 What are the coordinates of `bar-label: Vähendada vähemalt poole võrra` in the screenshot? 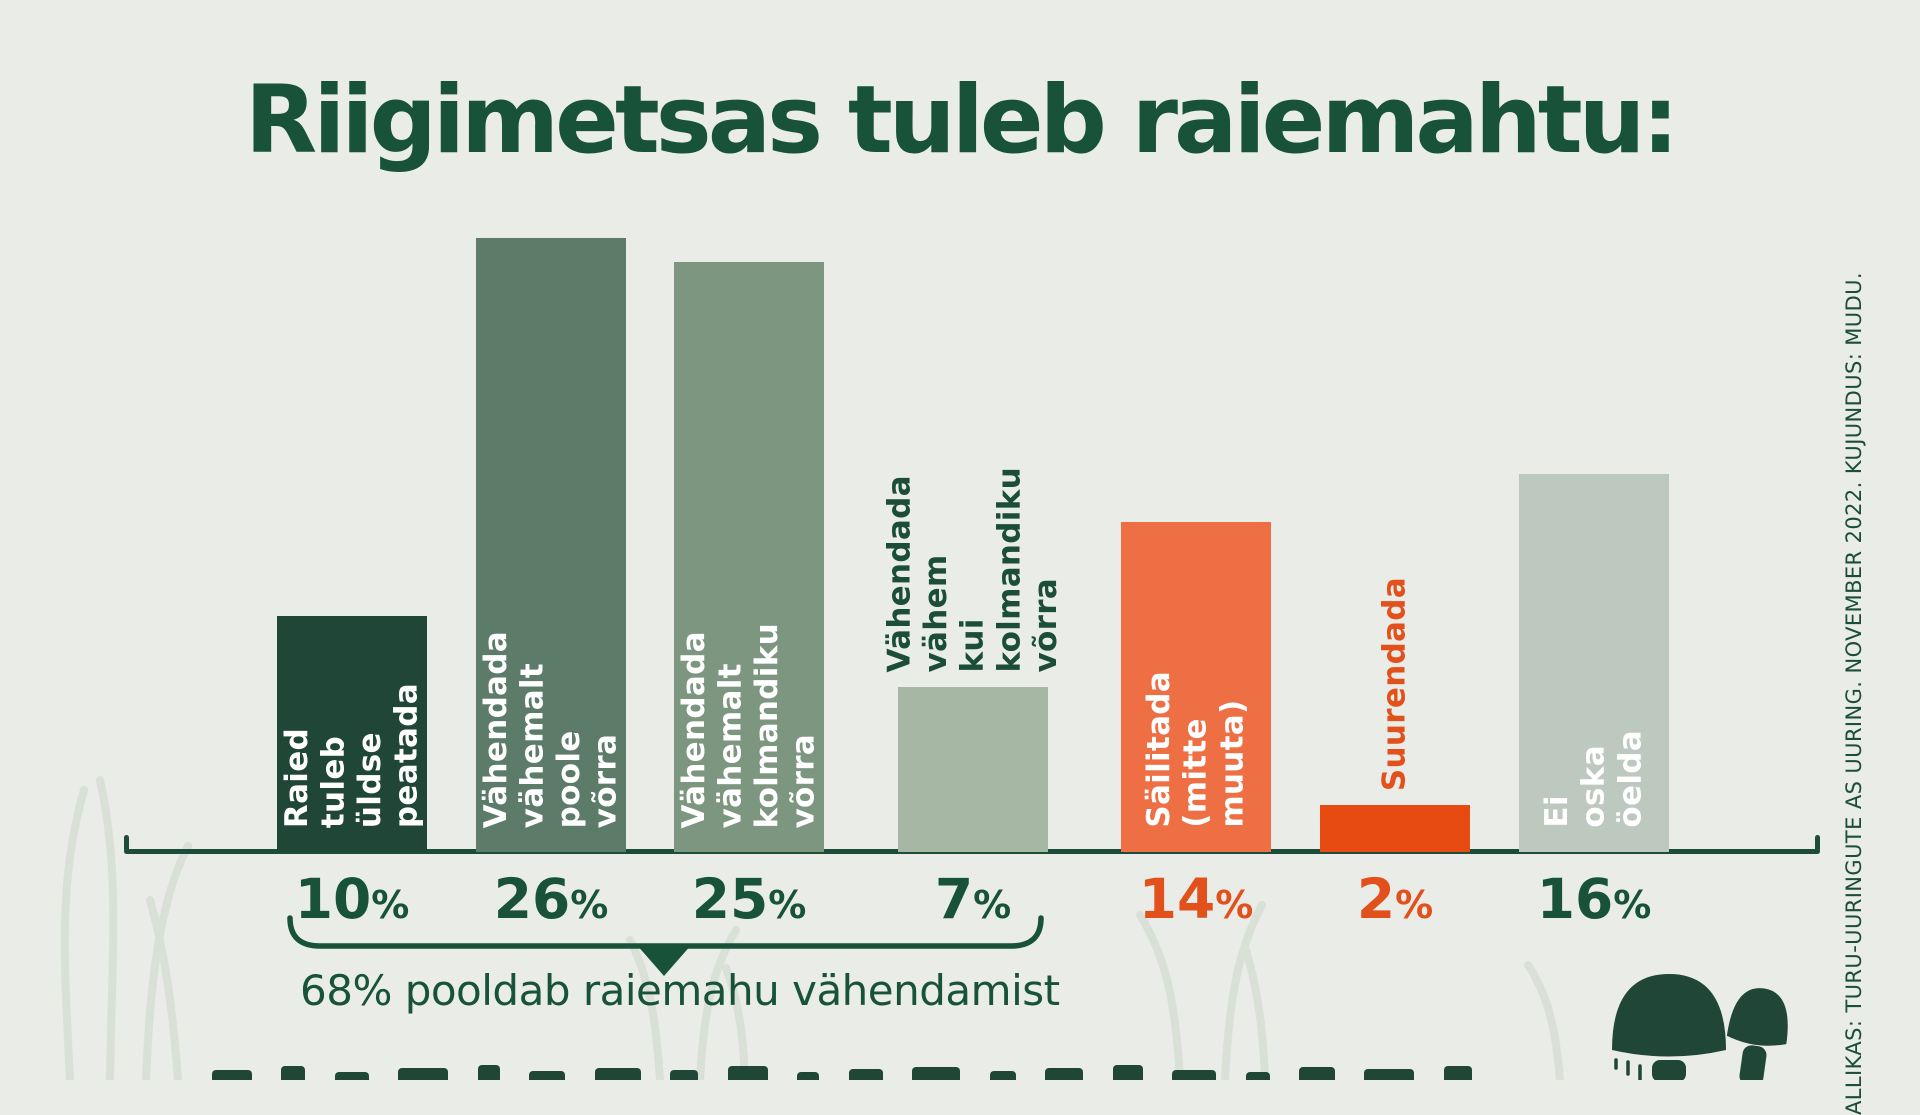 It's located at (550, 729).